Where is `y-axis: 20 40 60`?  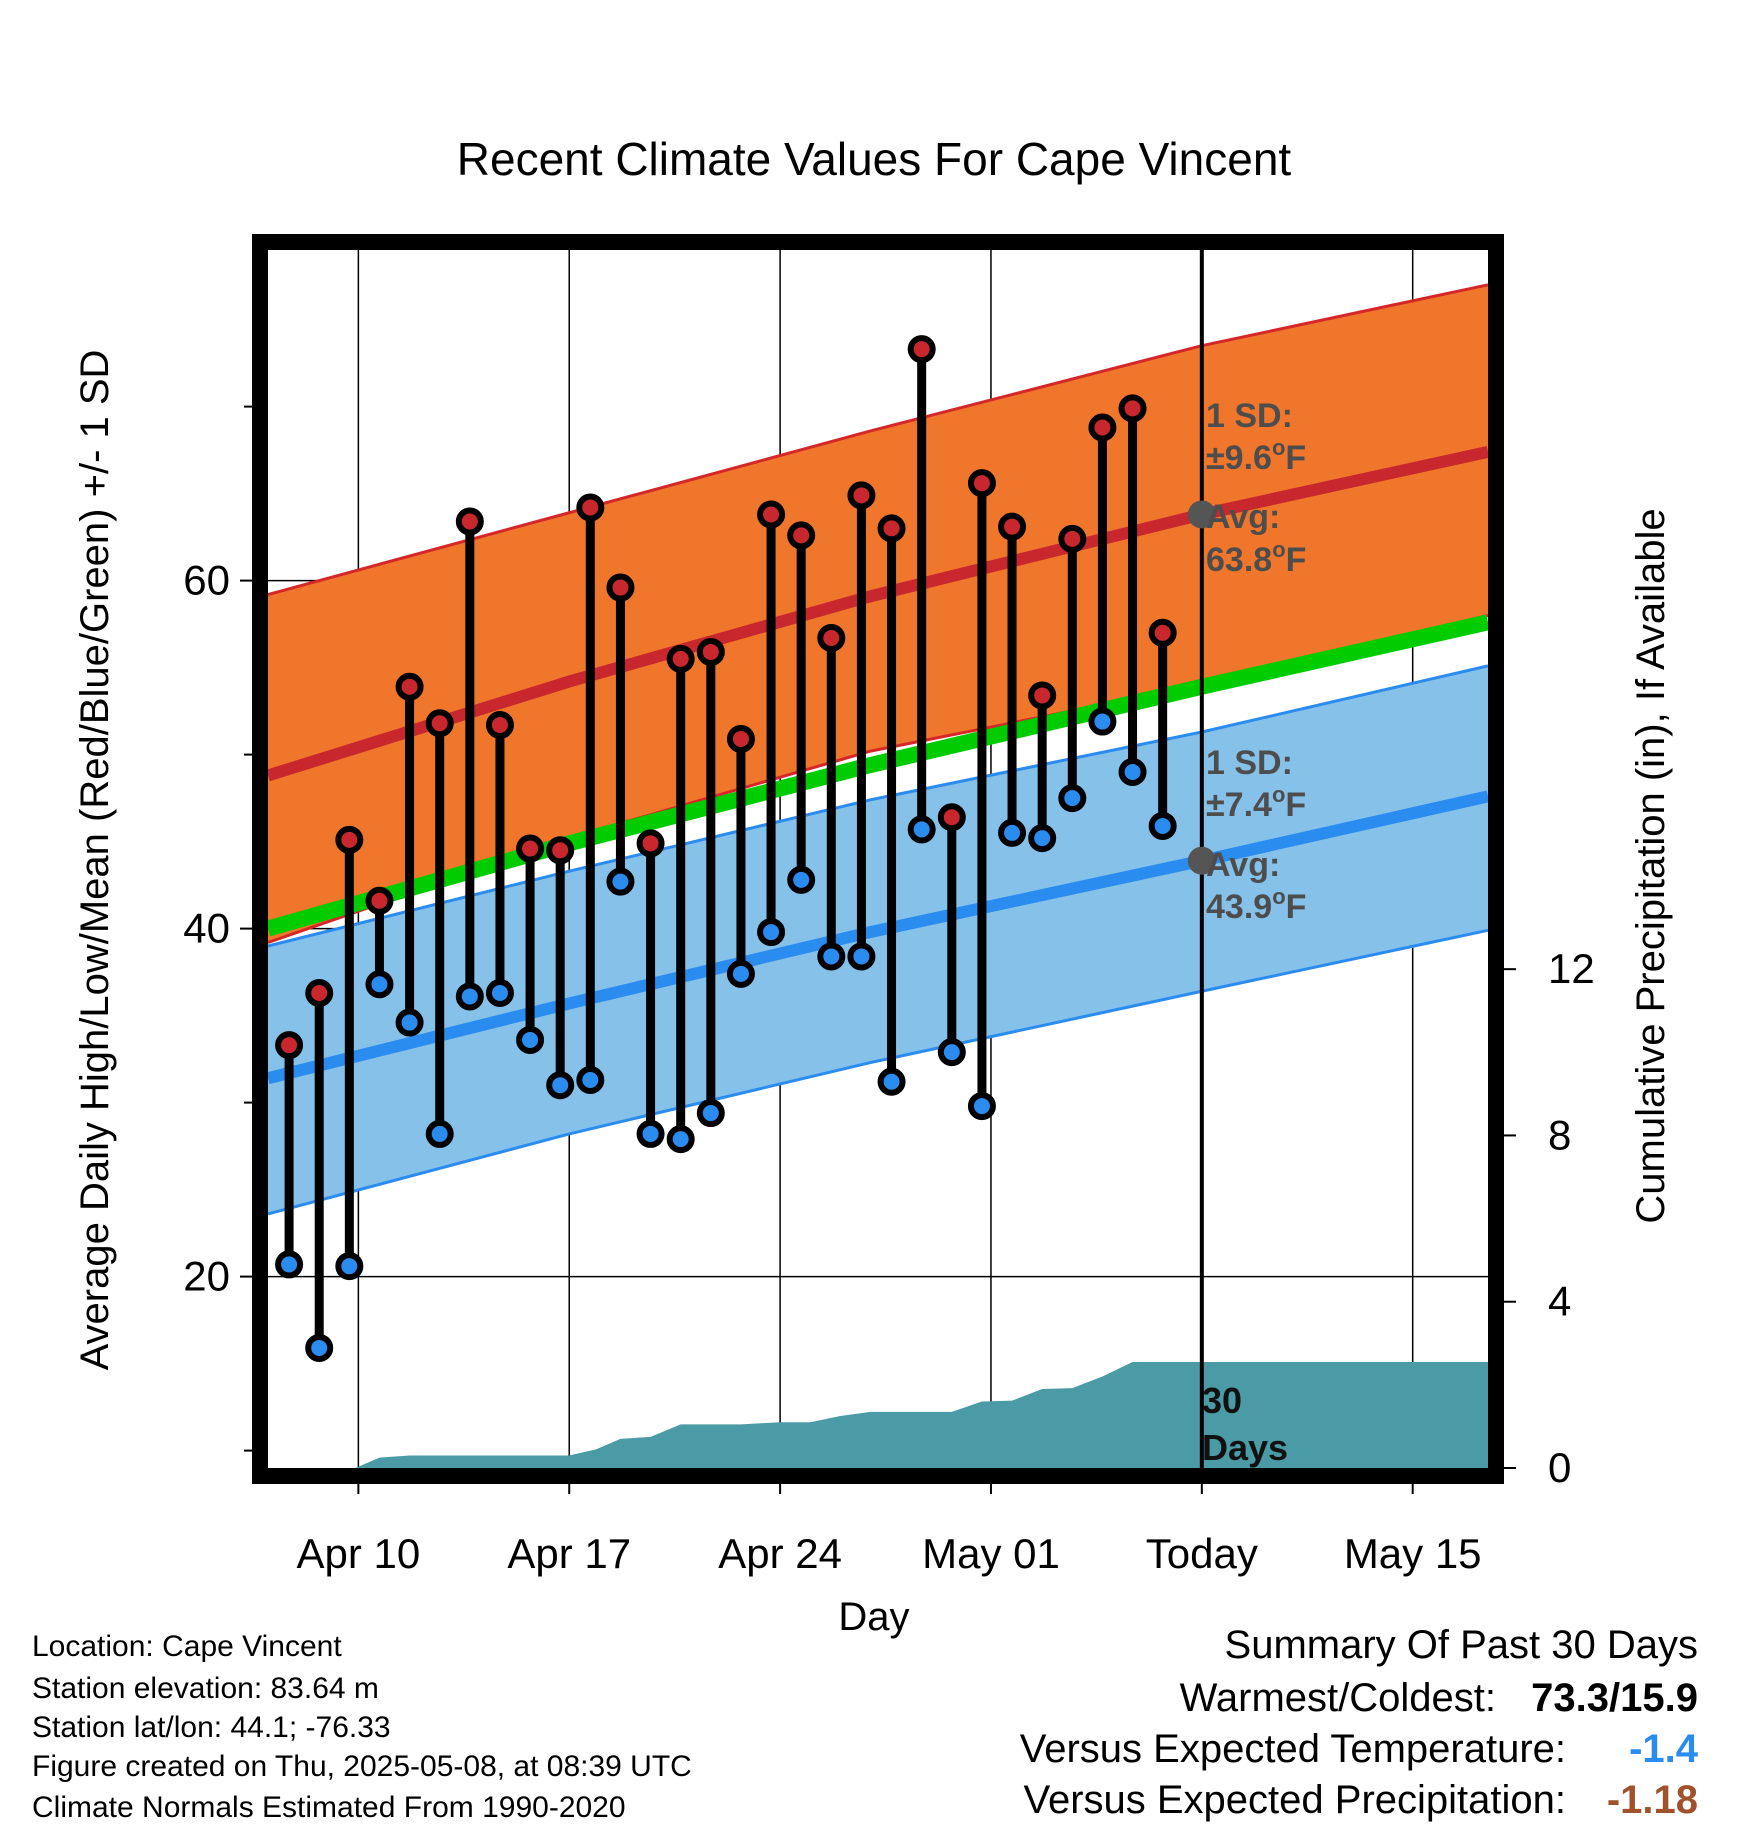 y-axis: 20 40 60 is located at coordinates (219, 928).